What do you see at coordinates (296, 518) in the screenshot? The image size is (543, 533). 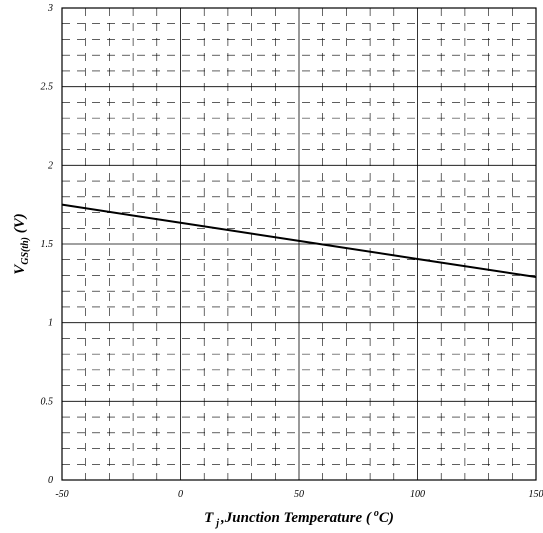 I see `x-axis-label-text: ,Junction Temperature (` at bounding box center [296, 518].